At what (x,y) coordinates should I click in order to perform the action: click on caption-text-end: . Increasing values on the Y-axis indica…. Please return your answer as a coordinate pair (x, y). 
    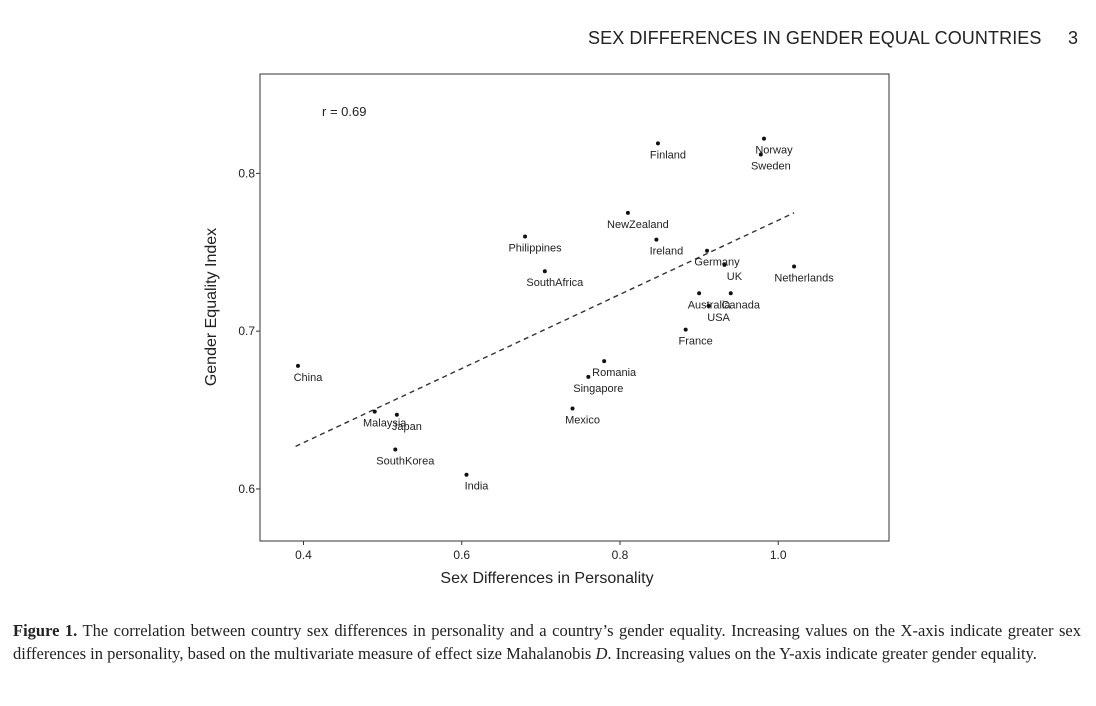
    Looking at the image, I should click on (822, 653).